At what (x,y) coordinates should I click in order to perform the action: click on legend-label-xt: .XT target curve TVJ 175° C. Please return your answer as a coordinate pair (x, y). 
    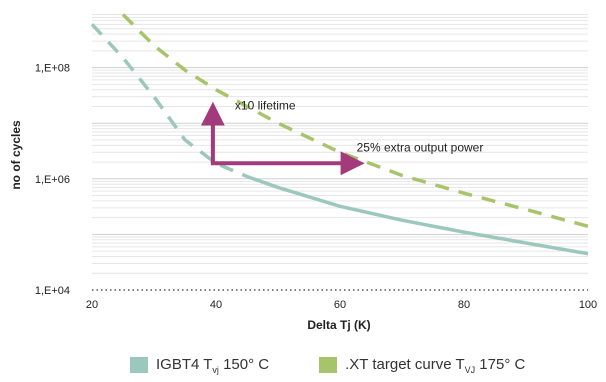
    Looking at the image, I should click on (435, 365).